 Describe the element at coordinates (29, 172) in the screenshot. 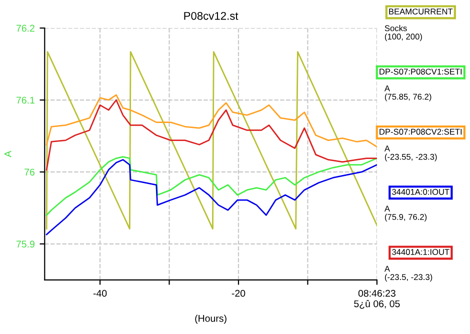

I see `y-tick-label: 76` at that location.